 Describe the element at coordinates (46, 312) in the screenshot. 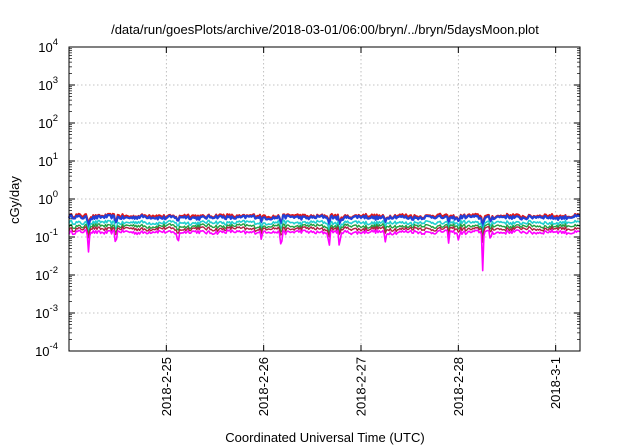

I see `y-tick-label: 10⁻³` at that location.